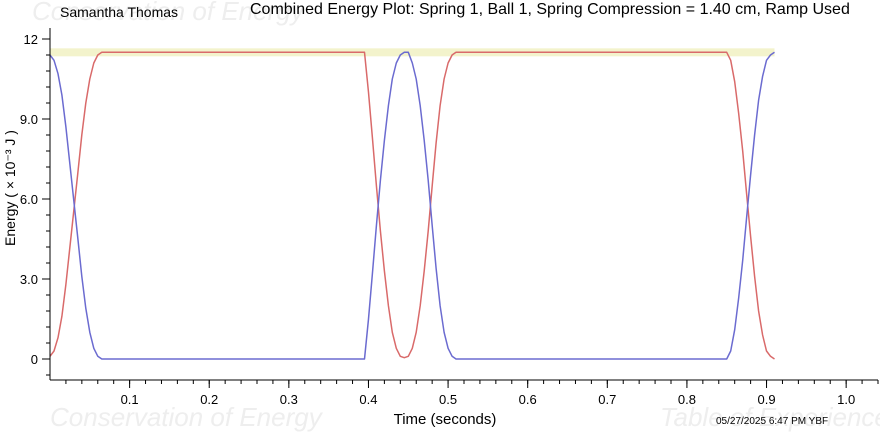 Image resolution: width=880 pixels, height=433 pixels. I want to click on watermark-bottom-right: Table of Experience, so click(770, 417).